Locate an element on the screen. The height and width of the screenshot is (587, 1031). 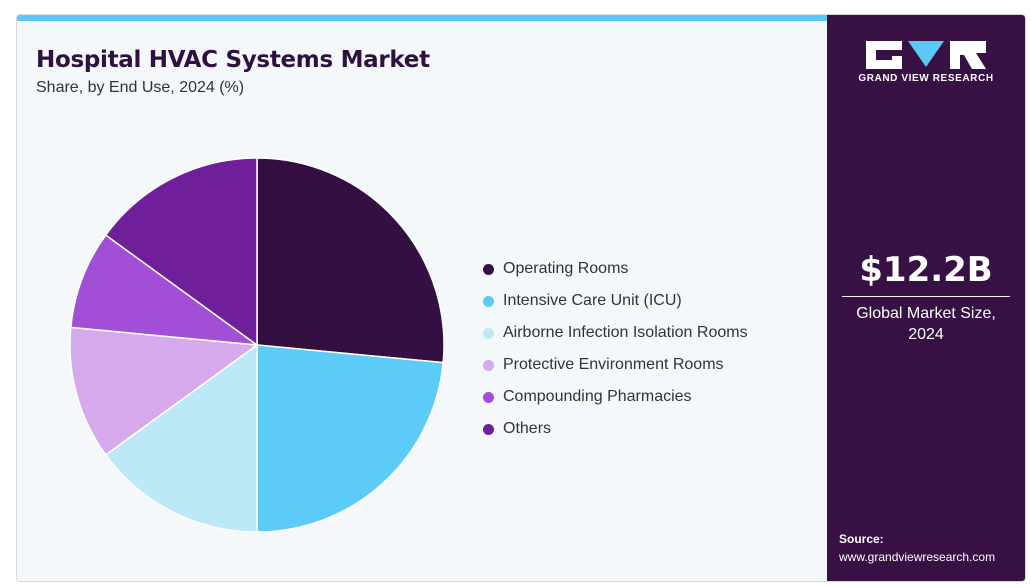
legend-label: Others is located at coordinates (527, 428).